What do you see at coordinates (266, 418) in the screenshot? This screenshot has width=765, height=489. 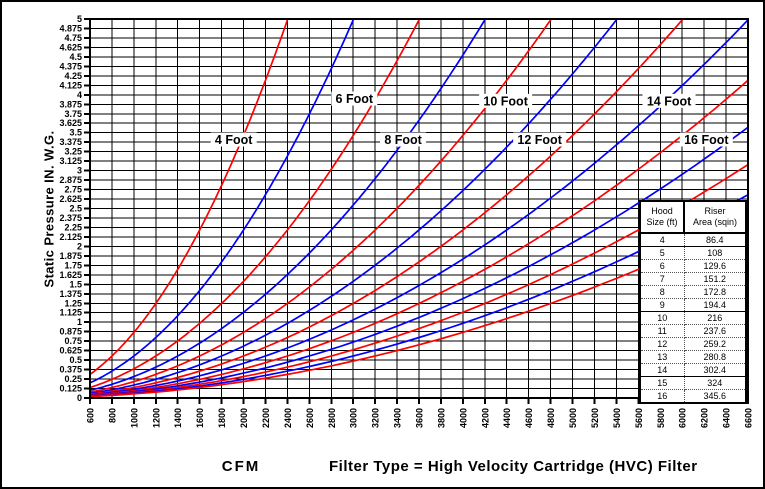 I see `x-tick-label: 2200` at bounding box center [266, 418].